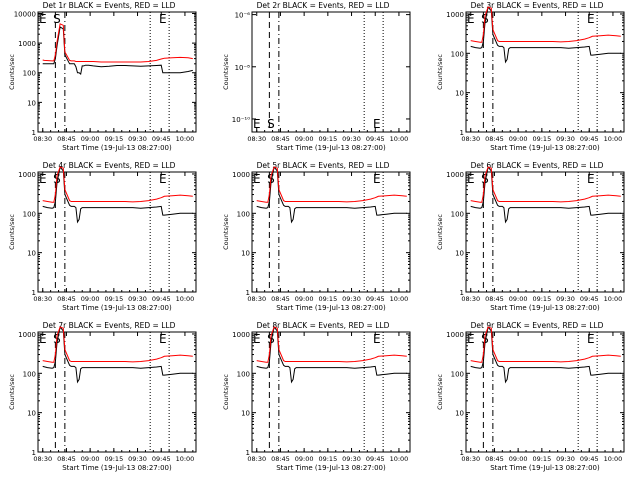 Image resolution: width=640 pixels, height=480 pixels. What do you see at coordinates (323, 325) in the screenshot?
I see `panel-title: Det 8r BLACK = Events, RED = LLD` at bounding box center [323, 325].